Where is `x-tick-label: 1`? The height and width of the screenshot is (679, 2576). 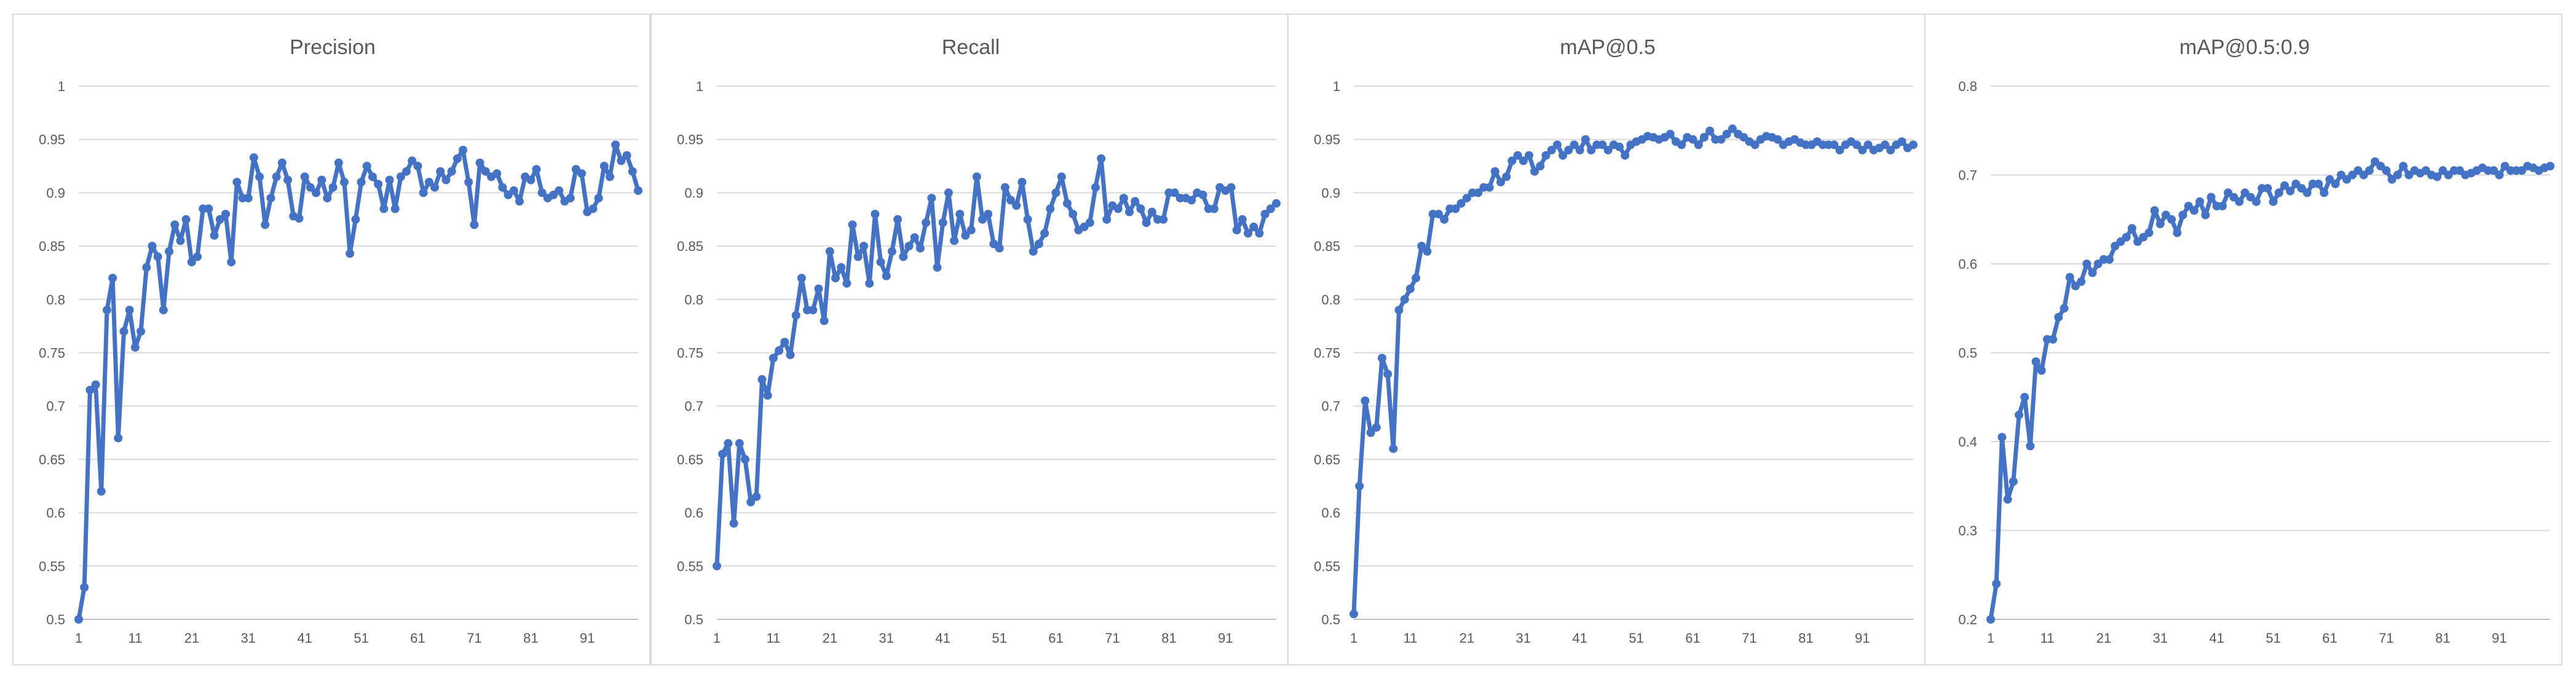 x-tick-label: 1 is located at coordinates (1990, 638).